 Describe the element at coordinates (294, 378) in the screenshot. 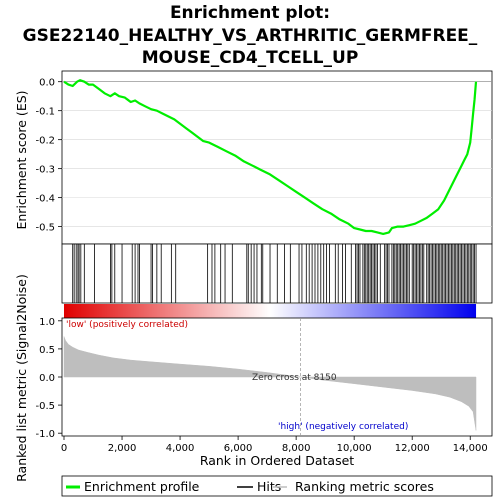

I see `zero-cross-annotation: Zero cross at 8150` at that location.